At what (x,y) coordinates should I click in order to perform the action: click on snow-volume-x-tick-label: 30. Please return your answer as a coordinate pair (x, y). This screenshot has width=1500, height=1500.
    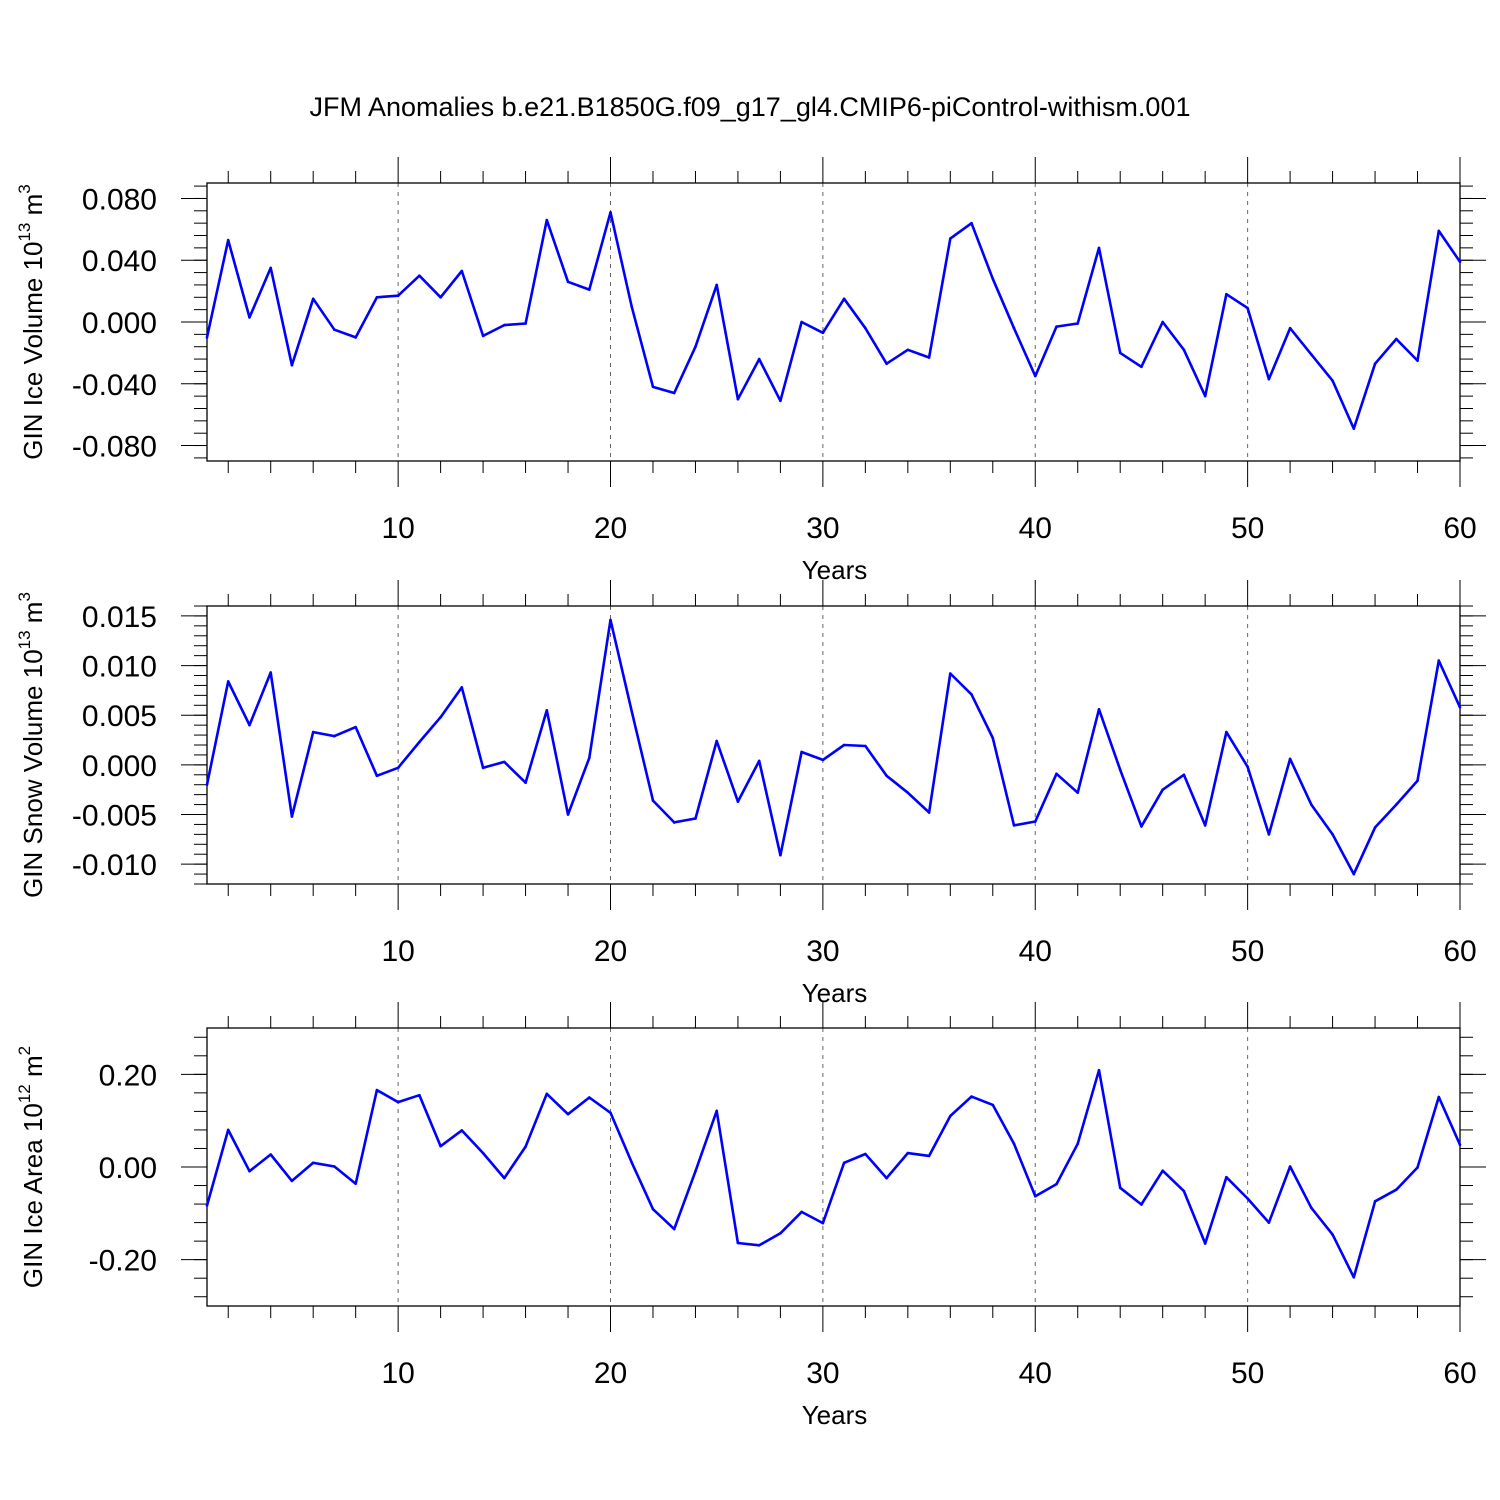
    Looking at the image, I should click on (822, 951).